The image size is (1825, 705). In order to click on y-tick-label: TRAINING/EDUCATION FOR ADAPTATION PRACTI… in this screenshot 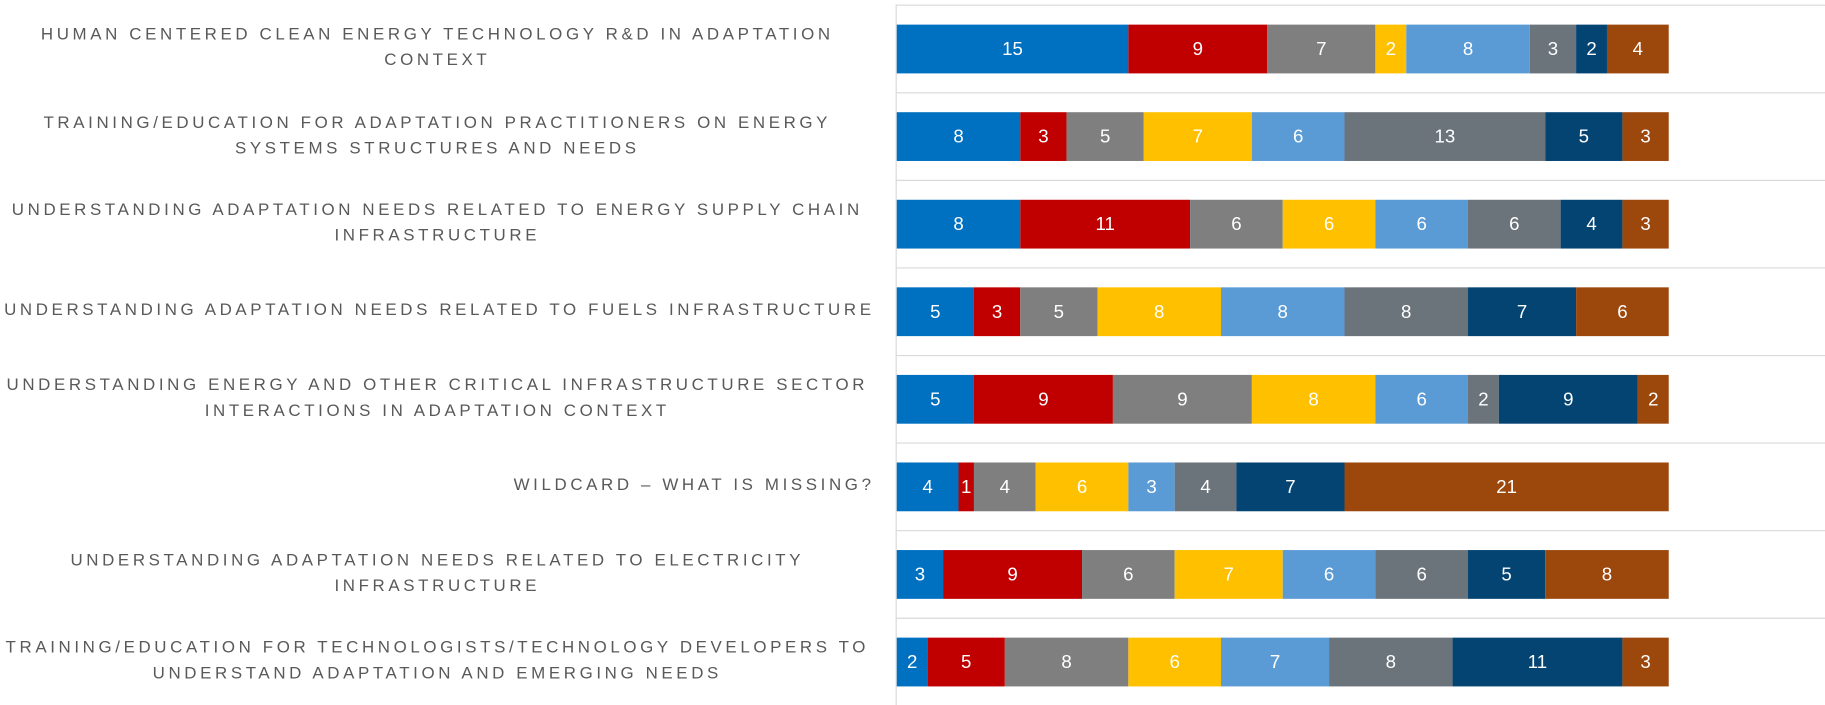, I will do `click(437, 135)`.